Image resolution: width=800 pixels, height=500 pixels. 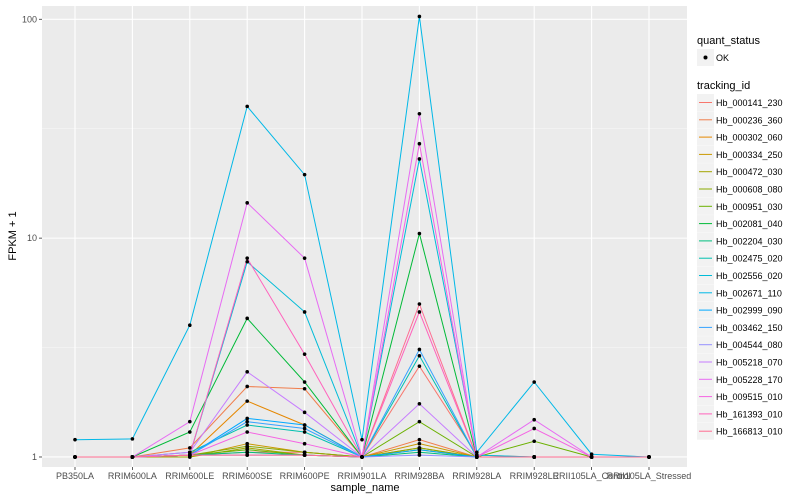 I want to click on y-tick-label: 1, so click(x=34, y=457).